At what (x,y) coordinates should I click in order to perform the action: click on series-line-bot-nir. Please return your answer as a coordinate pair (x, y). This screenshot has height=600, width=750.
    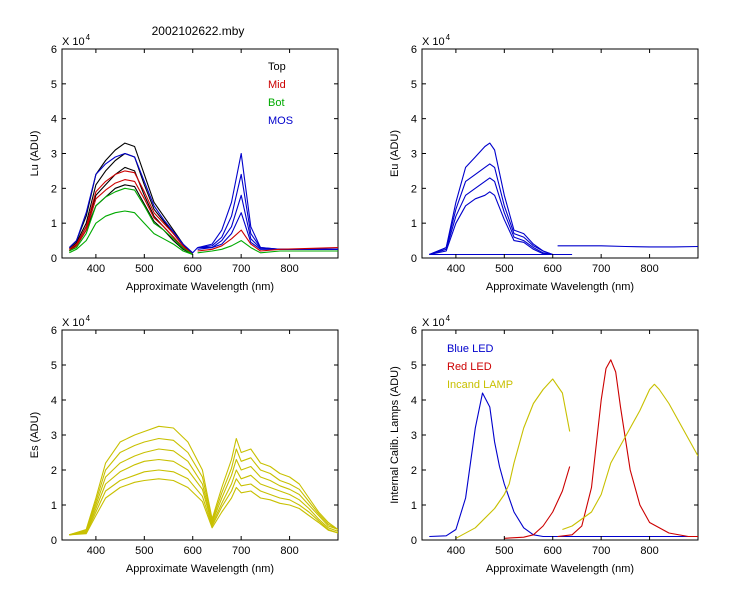
    Looking at the image, I should click on (267, 247).